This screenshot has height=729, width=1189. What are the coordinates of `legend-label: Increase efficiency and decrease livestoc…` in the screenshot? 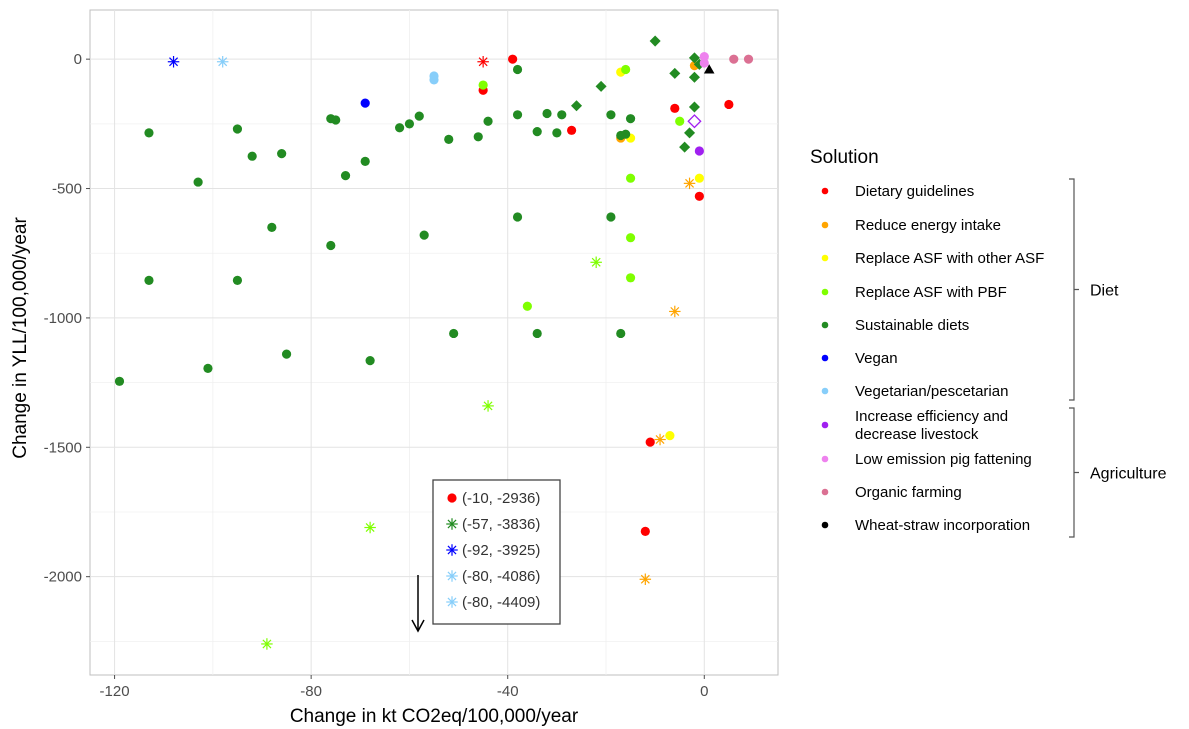 It's located at (931, 425).